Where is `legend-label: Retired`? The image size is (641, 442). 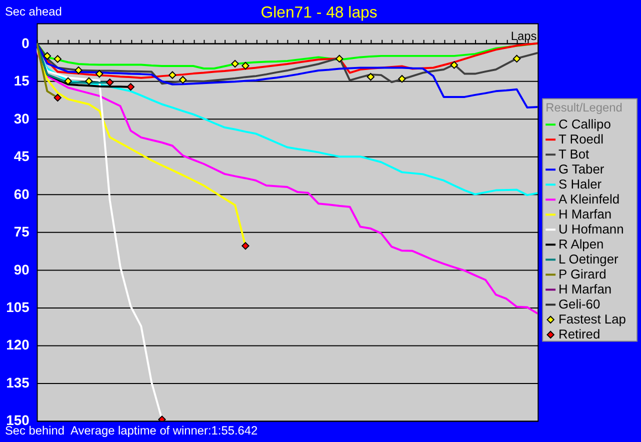 legend-label: Retired is located at coordinates (579, 334).